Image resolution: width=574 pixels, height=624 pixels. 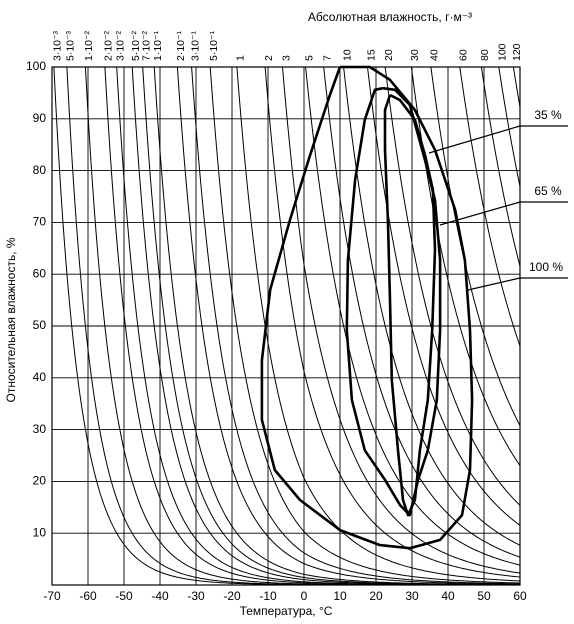 What do you see at coordinates (548, 191) in the screenshot?
I see `legend-label: 65 %` at bounding box center [548, 191].